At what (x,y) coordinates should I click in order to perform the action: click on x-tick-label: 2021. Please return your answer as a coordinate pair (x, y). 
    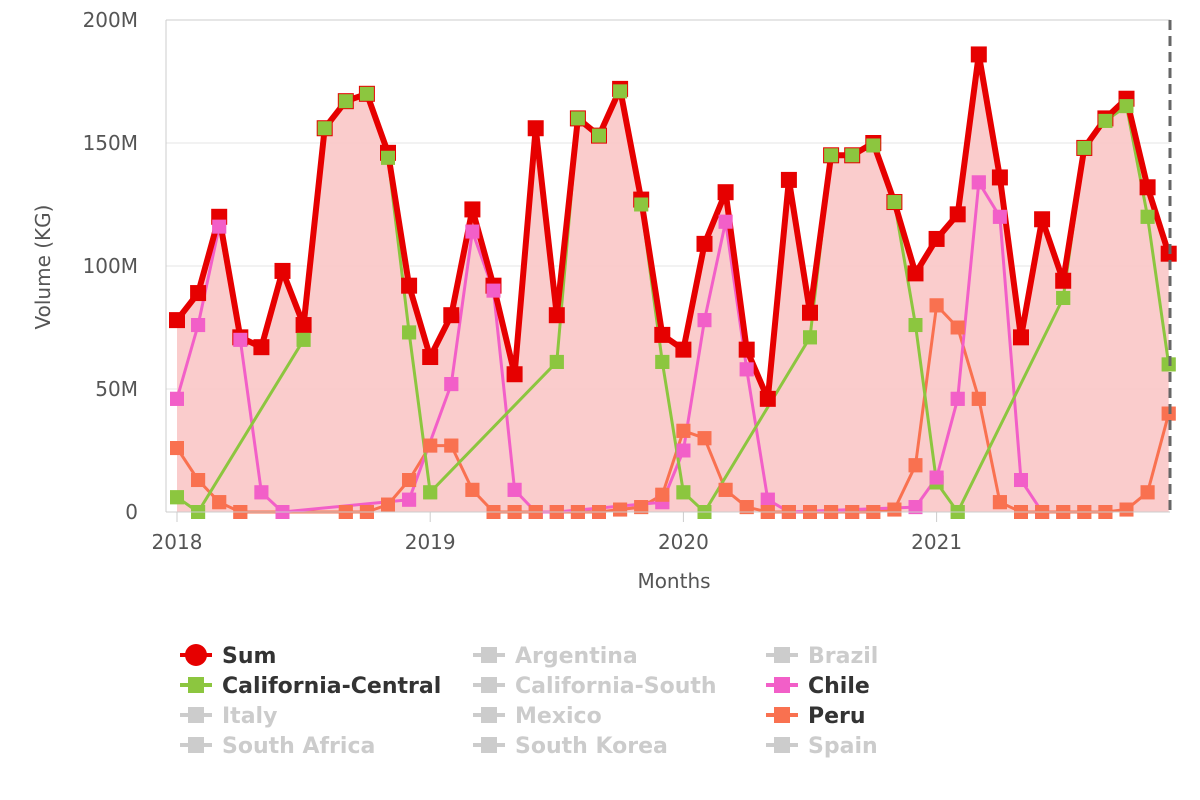
    Looking at the image, I should click on (936, 542).